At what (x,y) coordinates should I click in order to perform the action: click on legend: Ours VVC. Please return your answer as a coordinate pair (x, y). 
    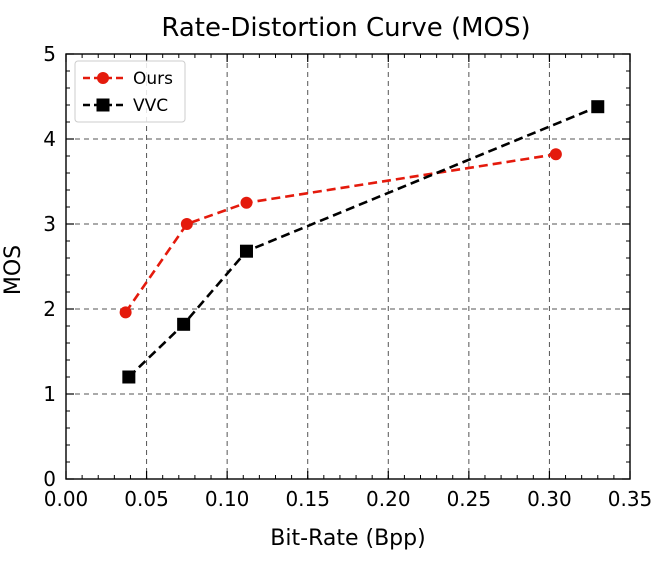
    Looking at the image, I should click on (130, 91).